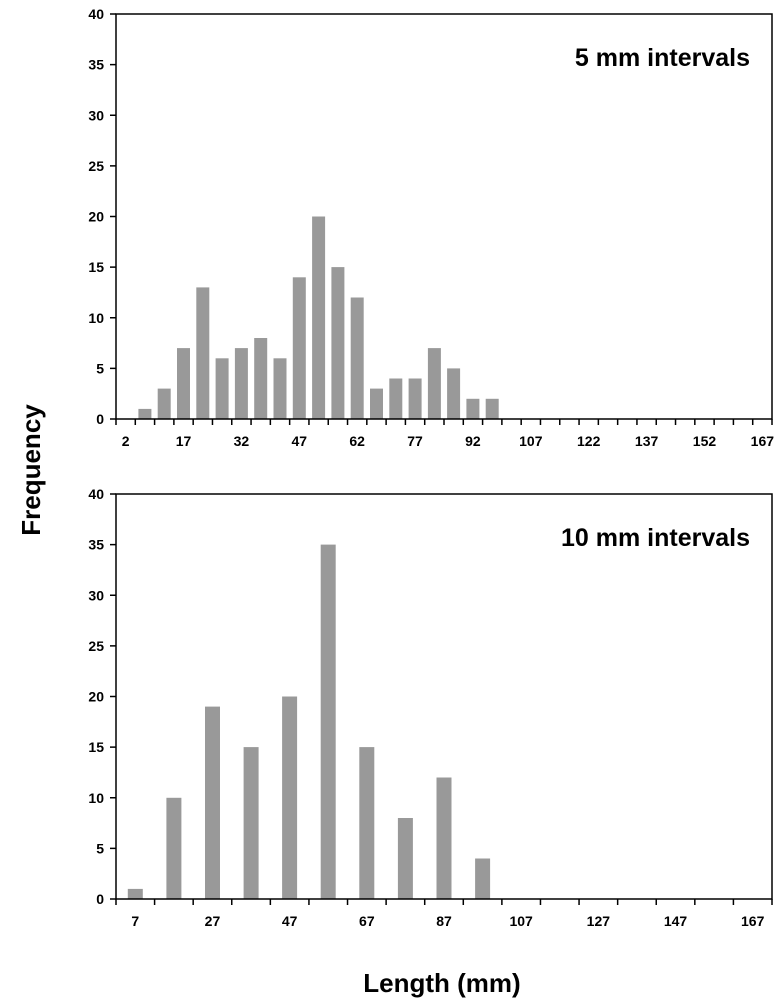 This screenshot has height=1006, width=783. I want to click on x-tick-label-17: 17, so click(184, 441).